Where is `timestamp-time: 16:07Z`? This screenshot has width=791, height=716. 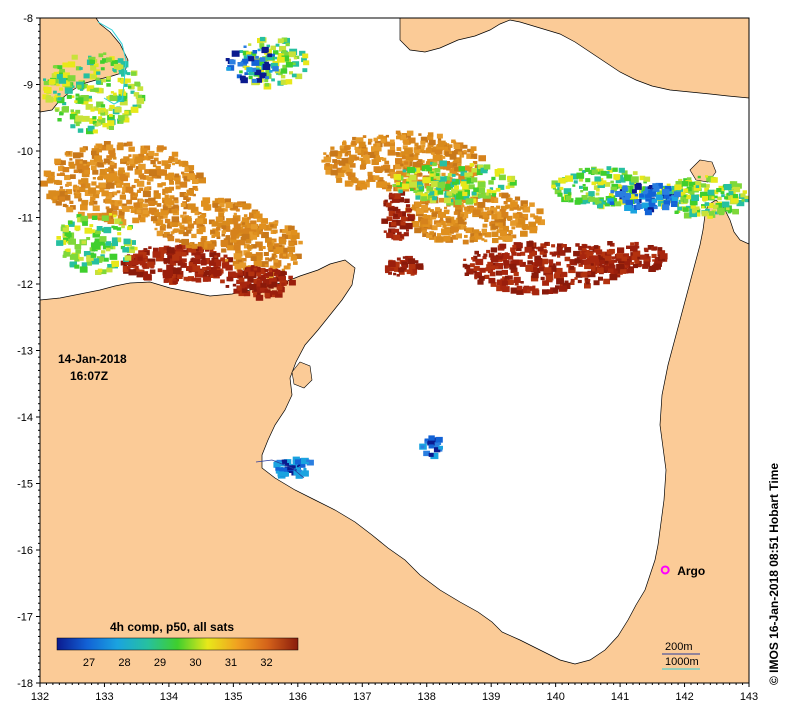
timestamp-time: 16:07Z is located at coordinates (89, 376).